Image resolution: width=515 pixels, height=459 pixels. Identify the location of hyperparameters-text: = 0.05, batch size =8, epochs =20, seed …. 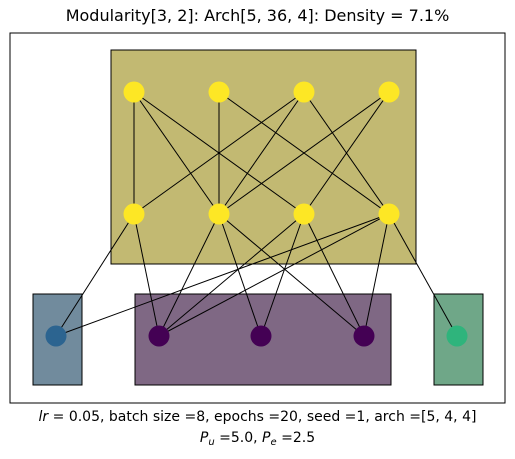
(265, 417).